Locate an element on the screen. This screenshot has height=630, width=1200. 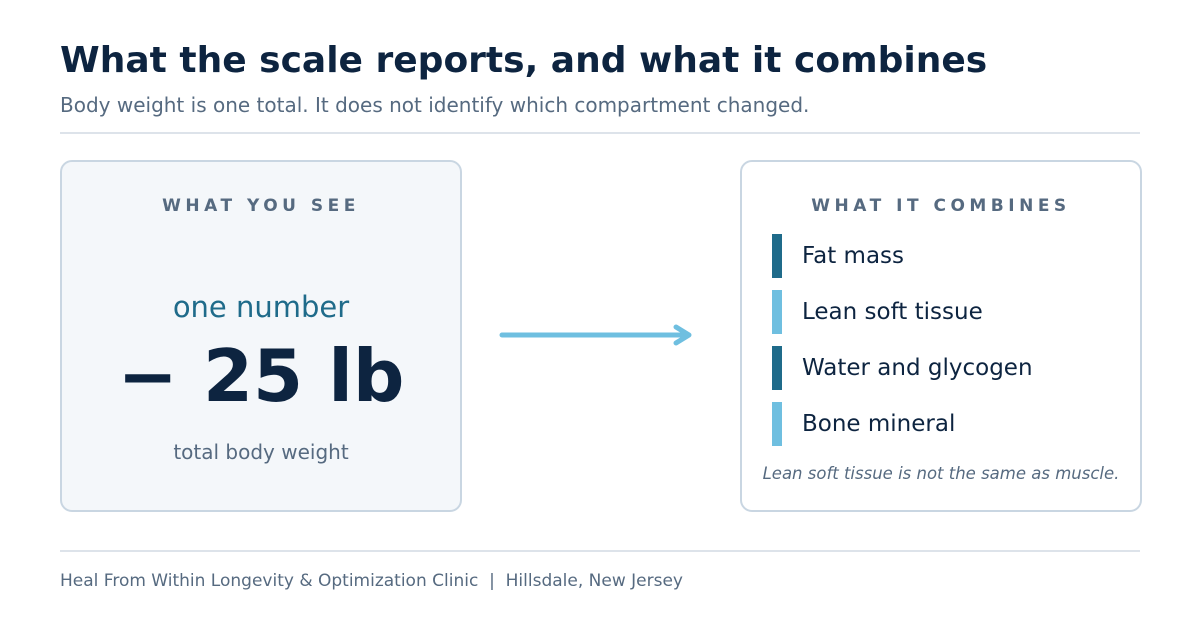
item-label: Water and glycogen is located at coordinates (917, 368).